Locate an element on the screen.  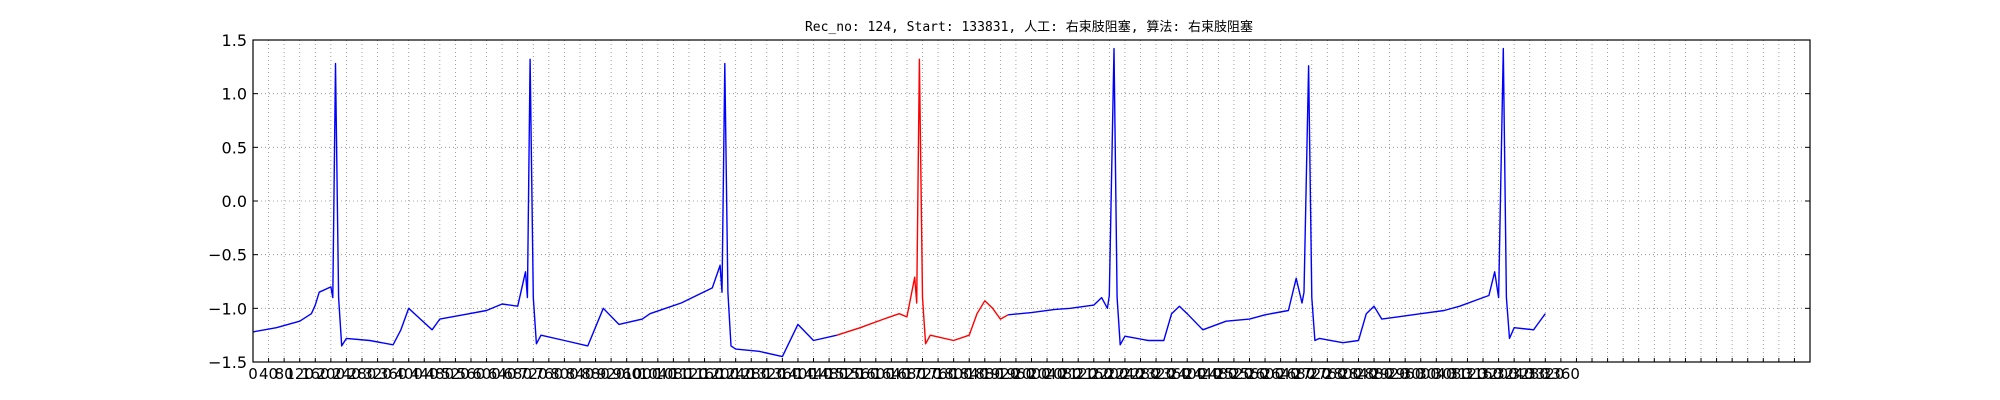
x-tick-label: 2800 is located at coordinates (1343, 374).